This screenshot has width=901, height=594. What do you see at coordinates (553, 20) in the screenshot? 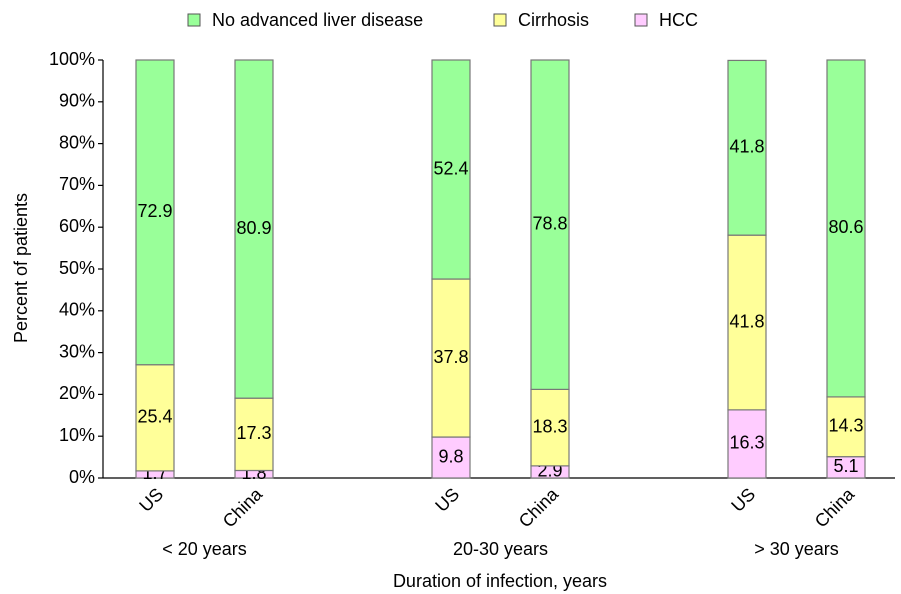
I see `legend-label: Cirrhosis` at bounding box center [553, 20].